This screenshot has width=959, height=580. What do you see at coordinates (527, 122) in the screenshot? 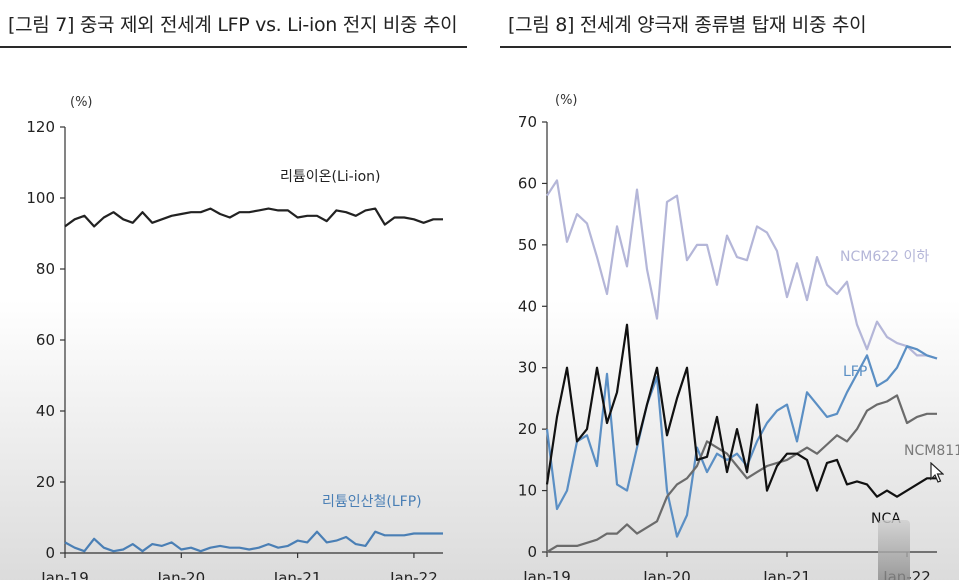
I see `y-tick-label: 70` at bounding box center [527, 122].